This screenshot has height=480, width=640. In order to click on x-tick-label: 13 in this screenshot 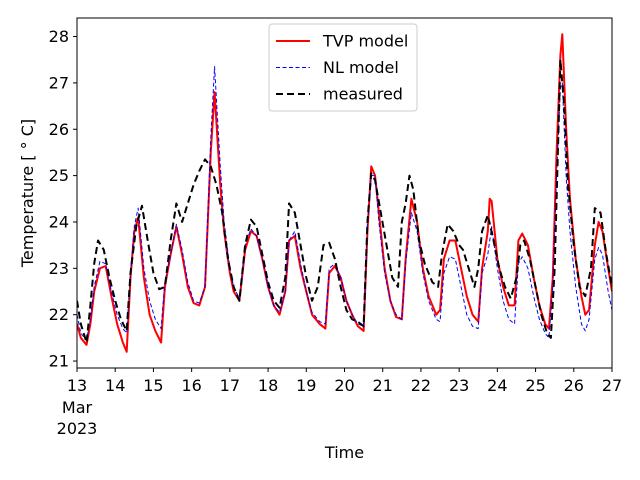, I will do `click(77, 385)`.